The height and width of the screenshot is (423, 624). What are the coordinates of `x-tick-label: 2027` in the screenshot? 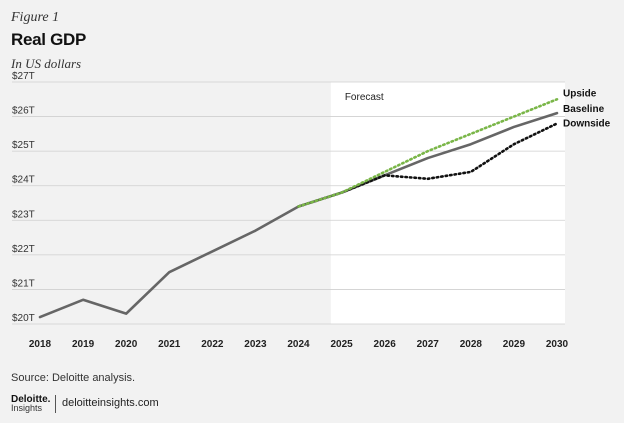 It's located at (428, 344).